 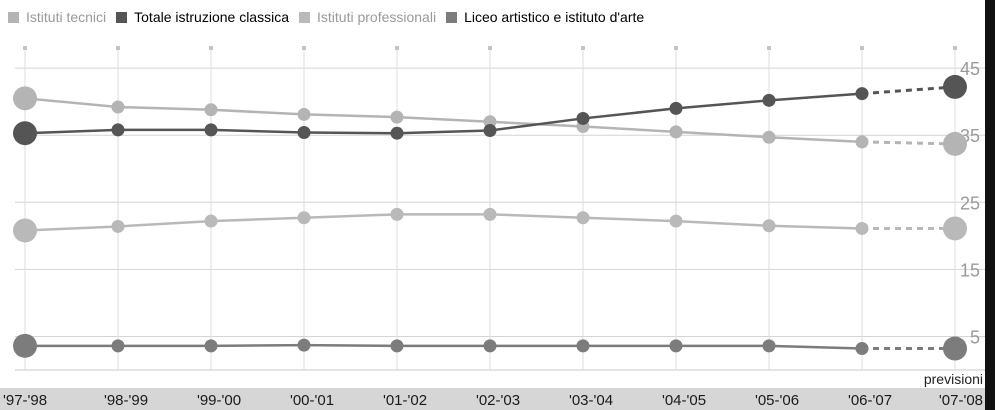 I want to click on y-tick-label: 25, so click(x=970, y=203).